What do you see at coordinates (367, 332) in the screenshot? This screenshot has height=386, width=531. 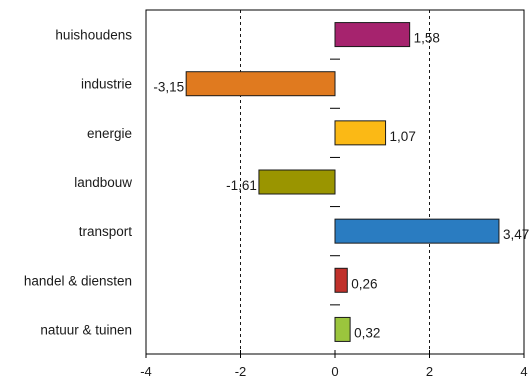 I see `value-label: 0,32` at bounding box center [367, 332].